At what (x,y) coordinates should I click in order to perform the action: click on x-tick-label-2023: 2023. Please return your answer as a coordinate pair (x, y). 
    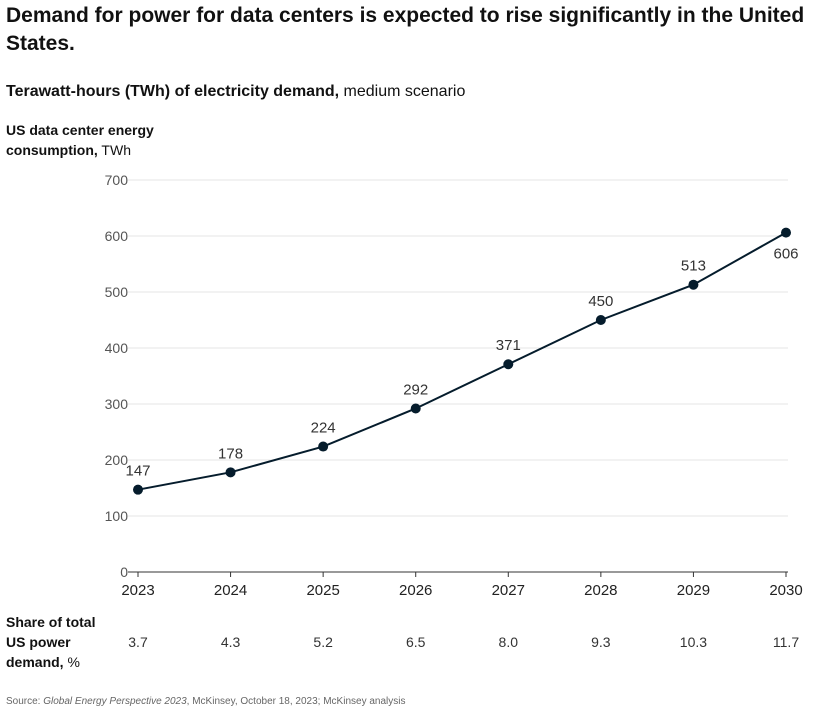
    Looking at the image, I should click on (137, 590).